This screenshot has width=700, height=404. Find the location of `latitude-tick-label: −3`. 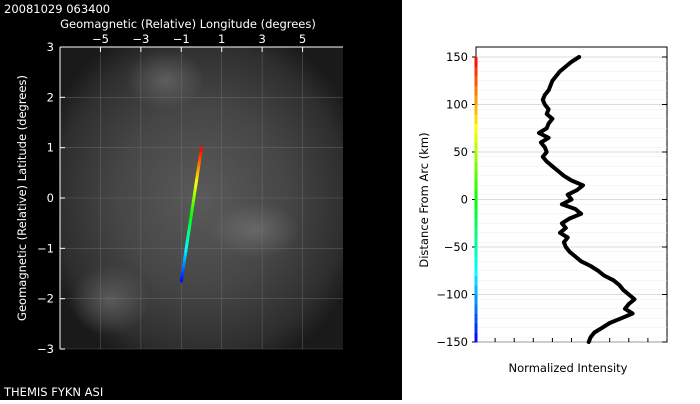

latitude-tick-label: −3 is located at coordinates (45, 349).